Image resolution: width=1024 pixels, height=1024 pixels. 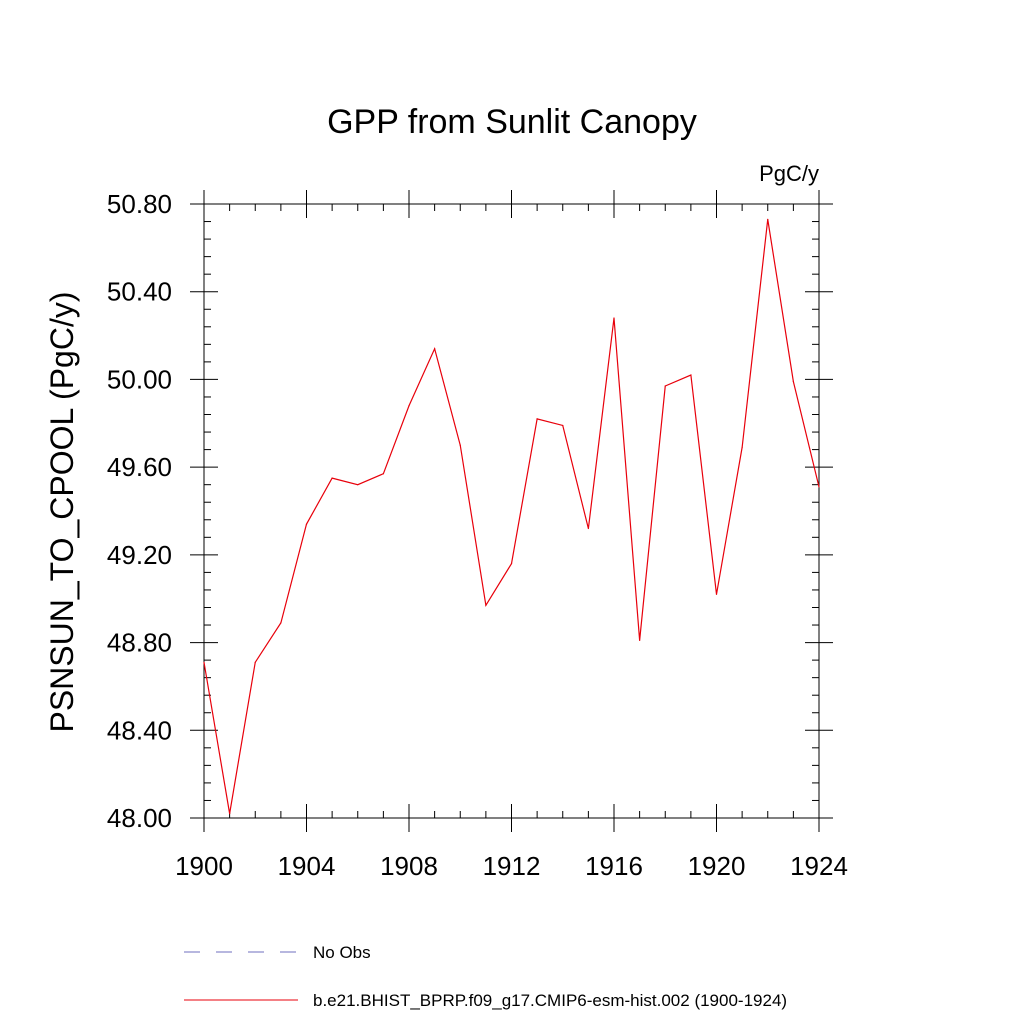 I want to click on y-tick-label: 48.40, so click(x=139, y=730).